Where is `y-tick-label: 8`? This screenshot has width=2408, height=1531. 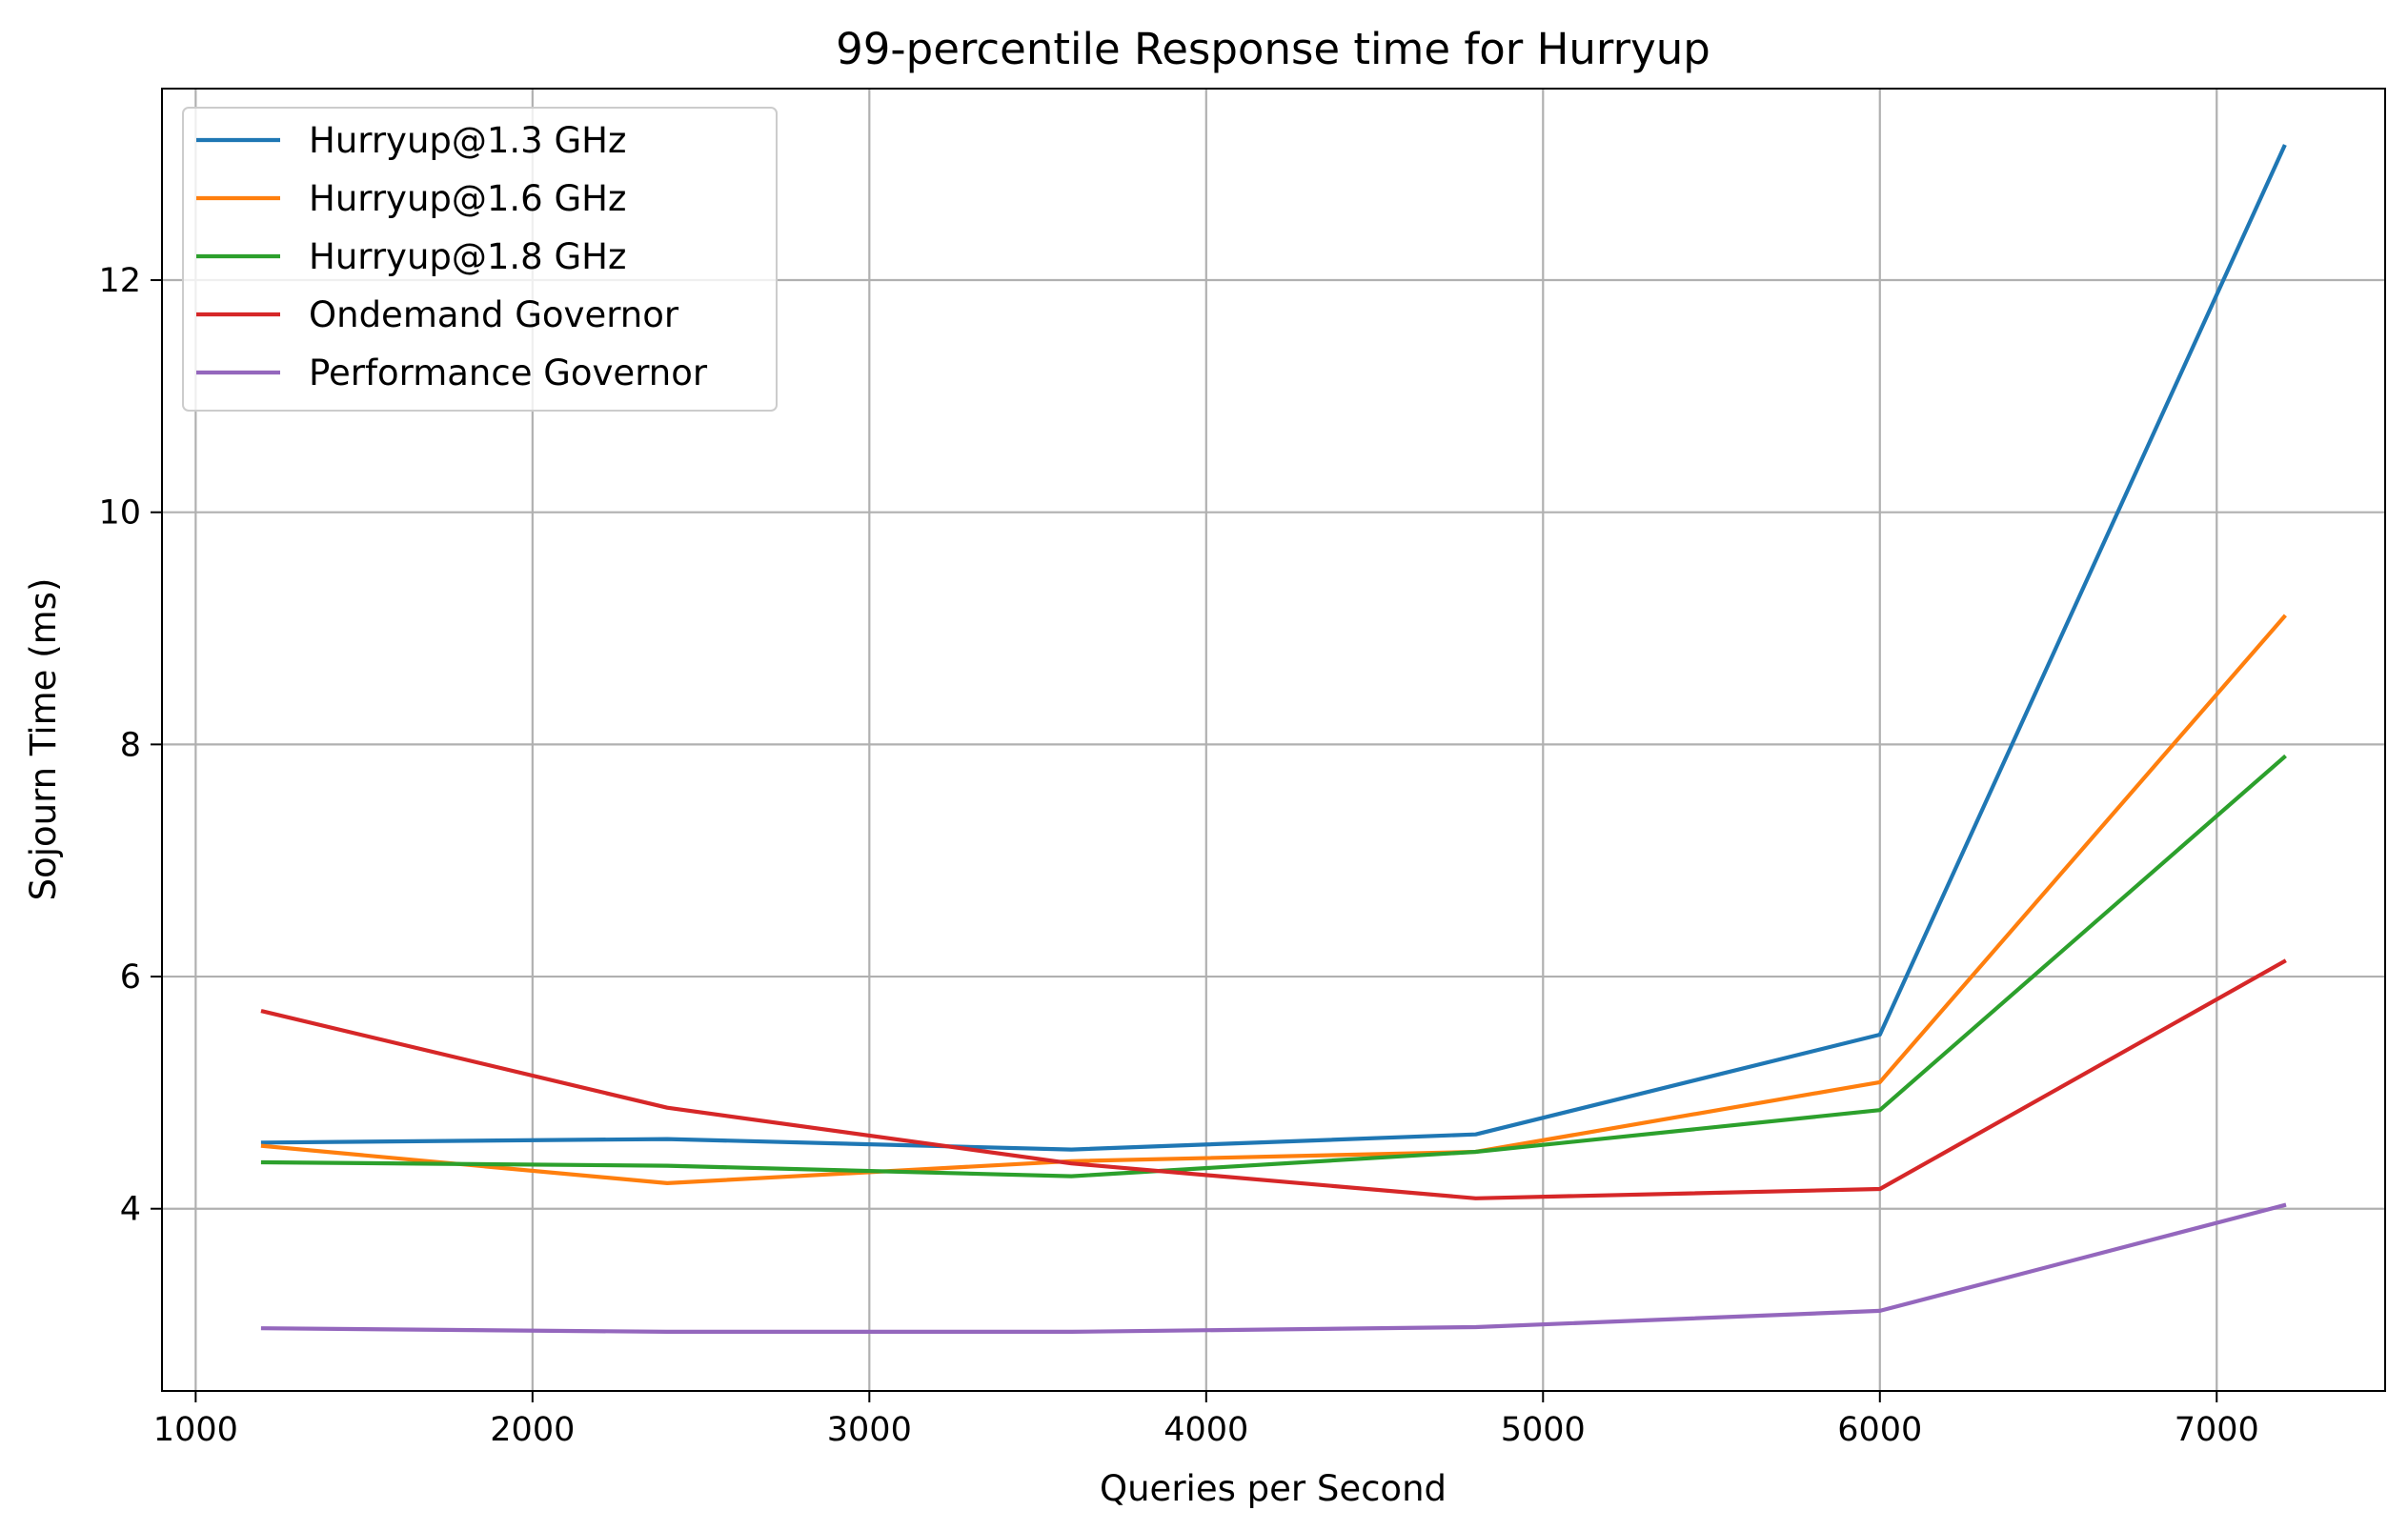
y-tick-label: 8 is located at coordinates (130, 745).